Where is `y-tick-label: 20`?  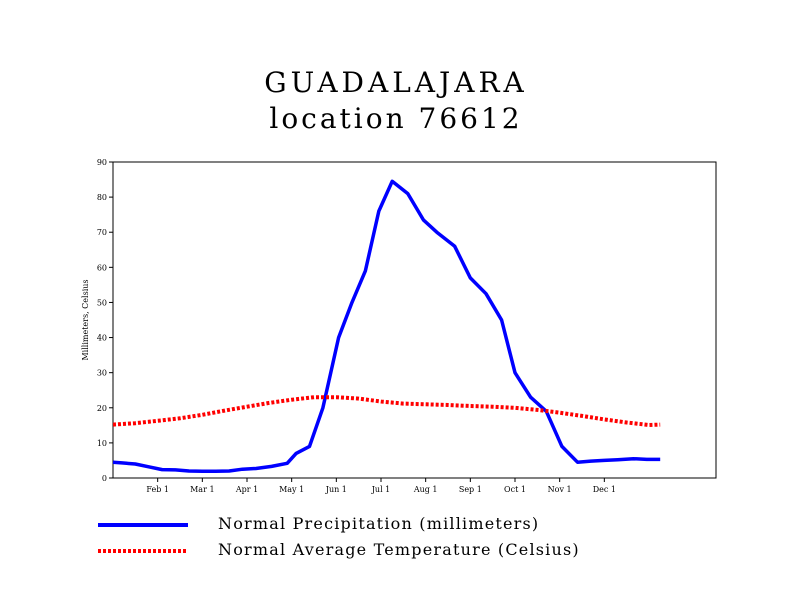
y-tick-label: 20 is located at coordinates (102, 408).